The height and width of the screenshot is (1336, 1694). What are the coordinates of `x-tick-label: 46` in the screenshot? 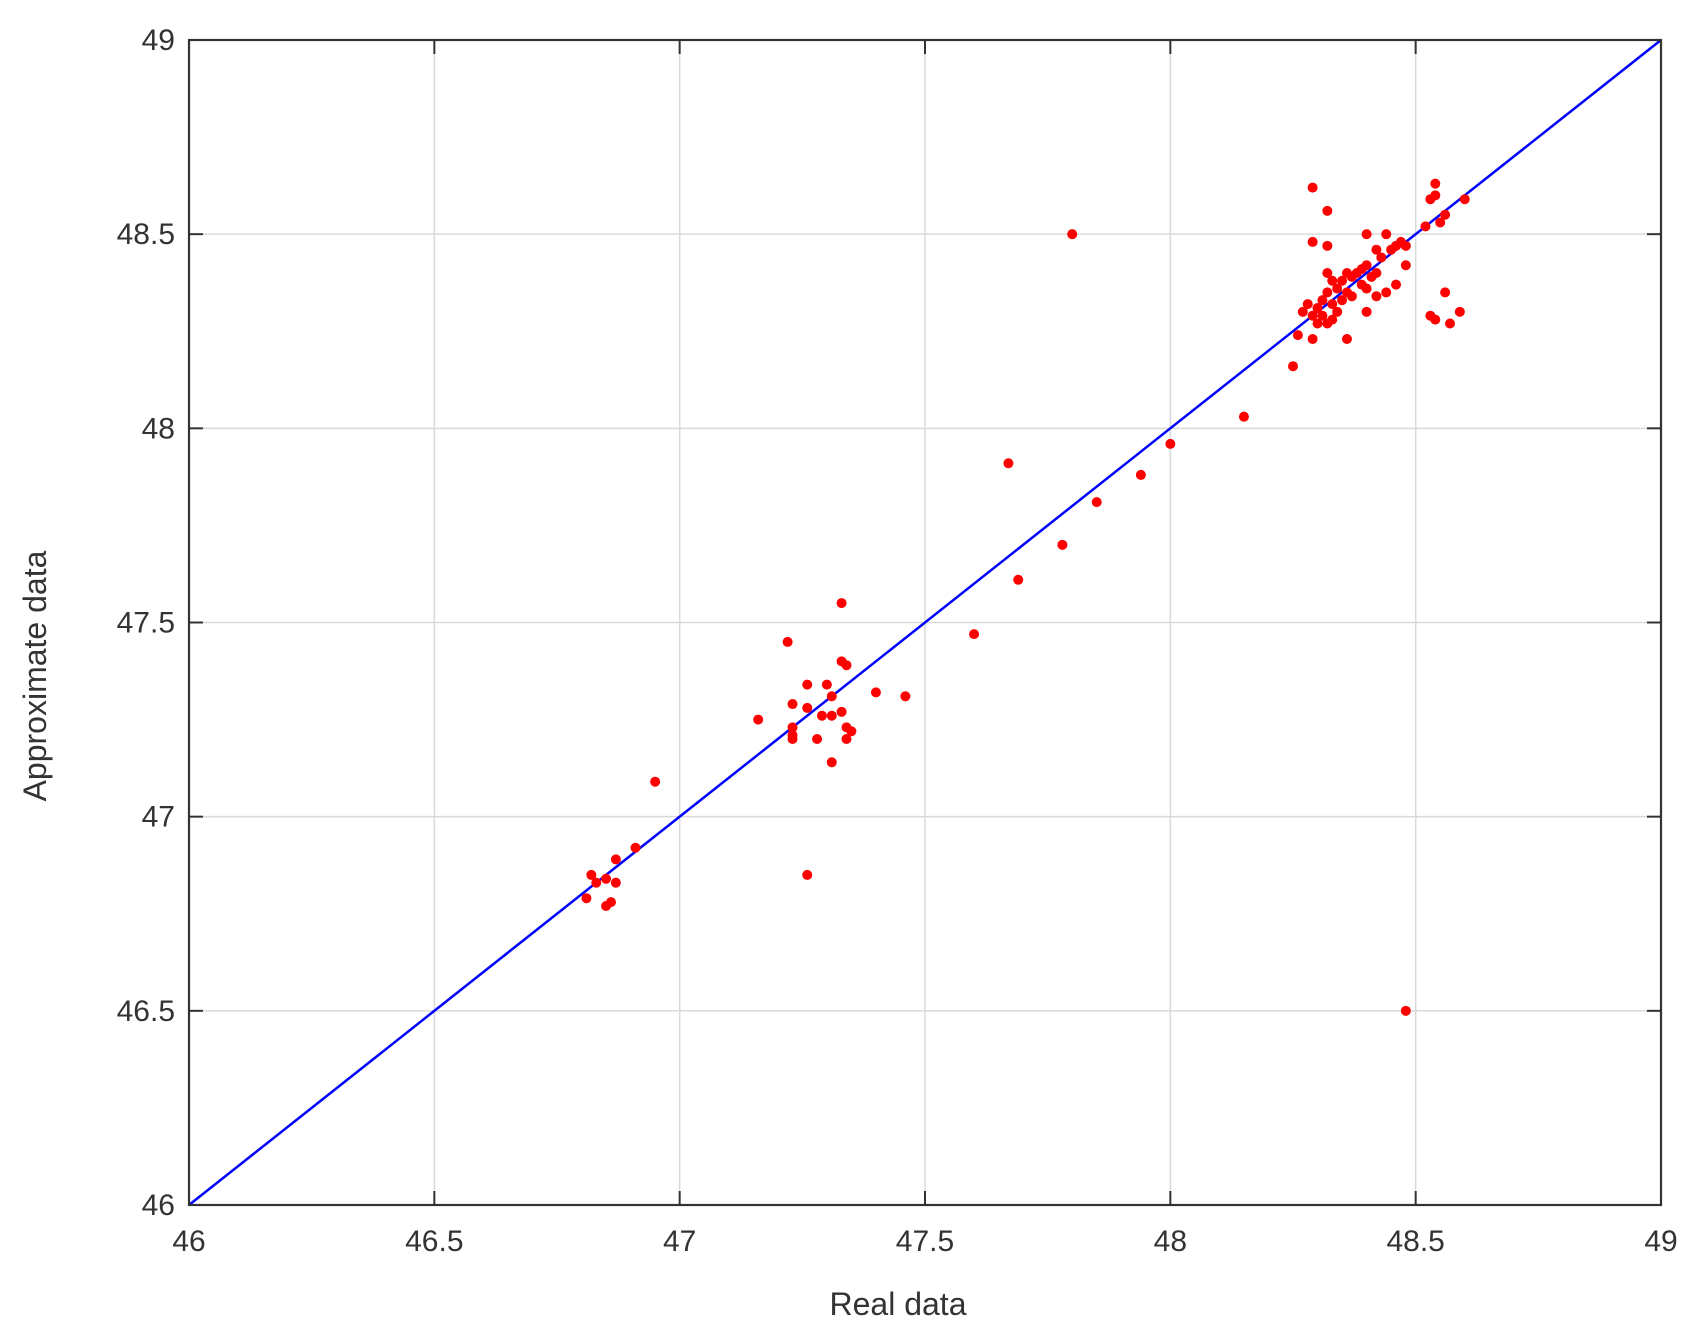 It's located at (188, 1241).